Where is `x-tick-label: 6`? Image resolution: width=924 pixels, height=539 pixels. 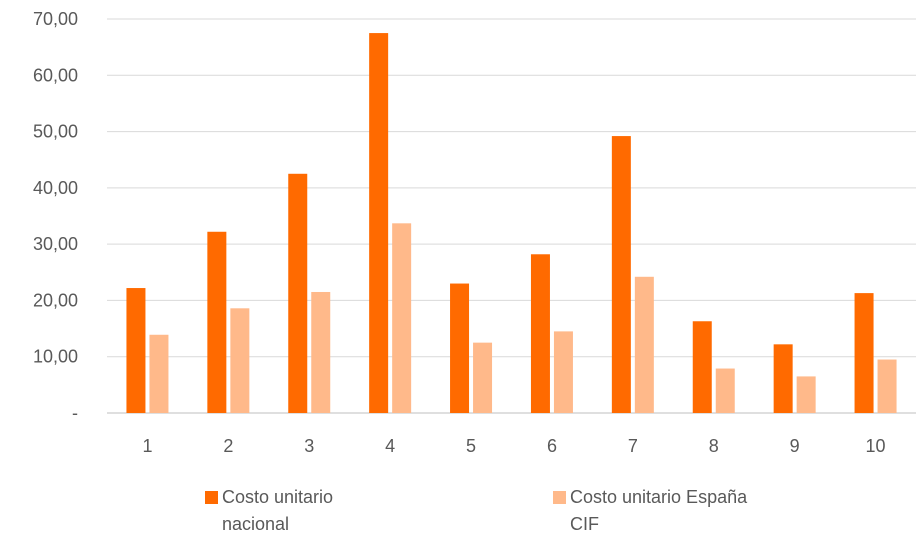
x-tick-label: 6 is located at coordinates (552, 446).